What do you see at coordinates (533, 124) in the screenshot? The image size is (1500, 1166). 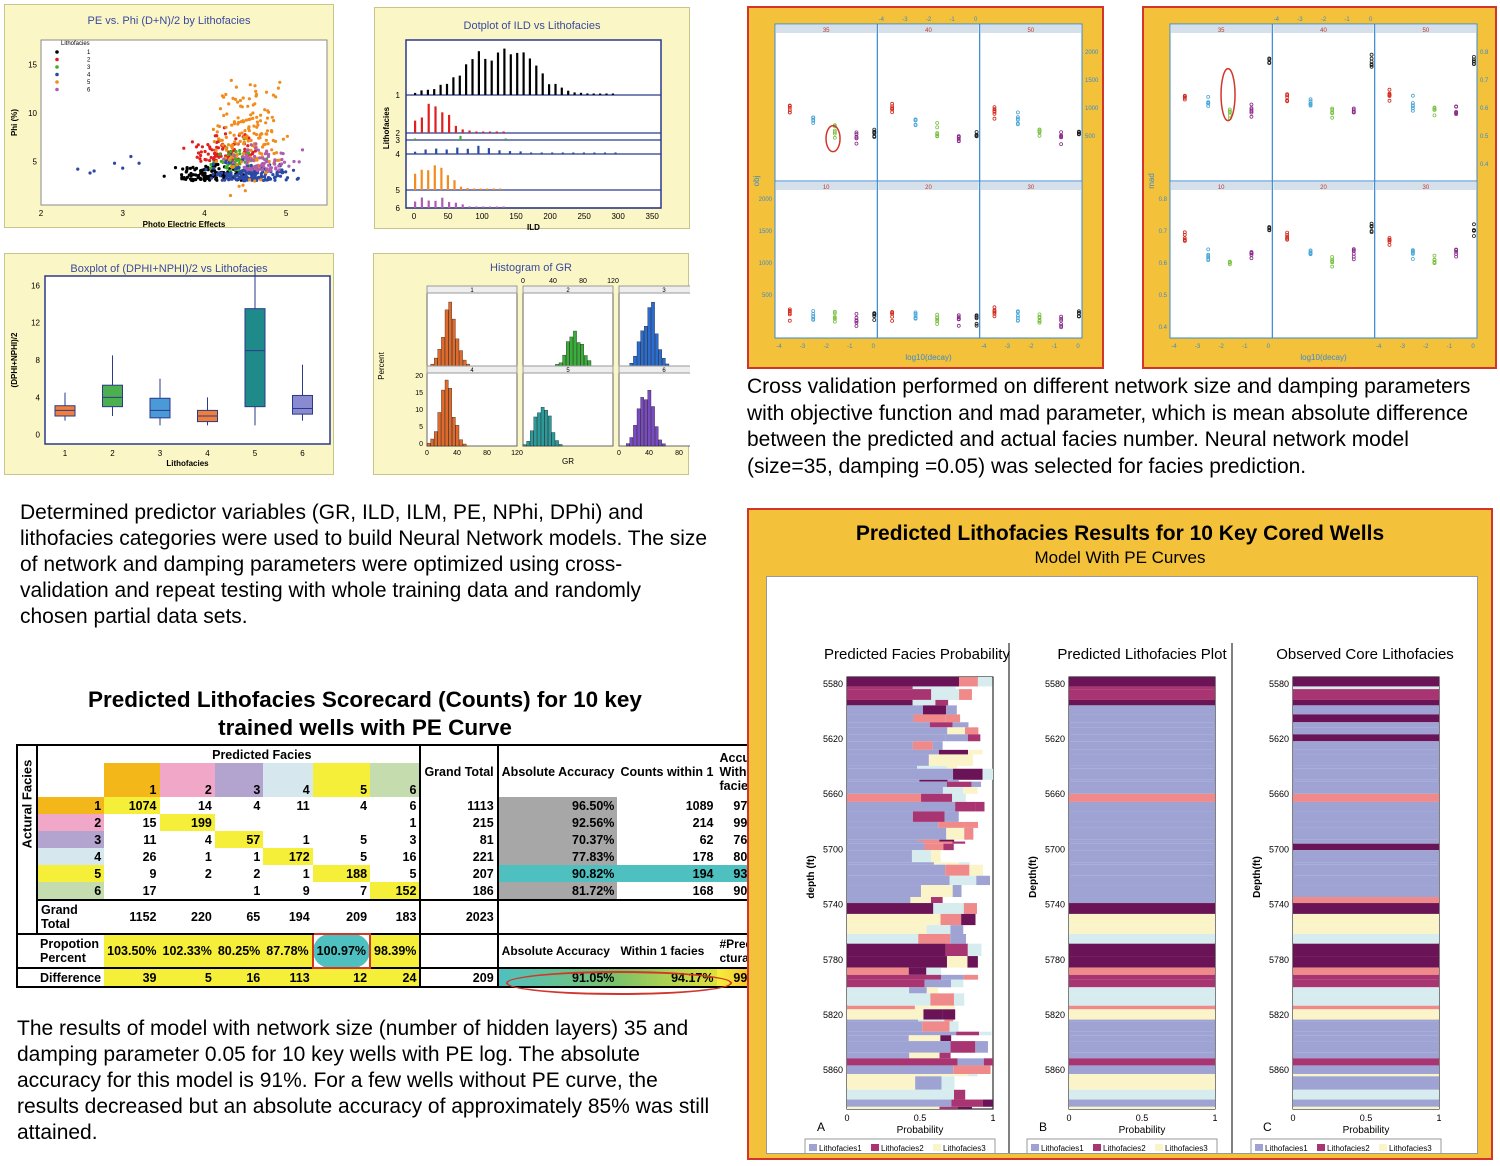 I see `plot-frame` at bounding box center [533, 124].